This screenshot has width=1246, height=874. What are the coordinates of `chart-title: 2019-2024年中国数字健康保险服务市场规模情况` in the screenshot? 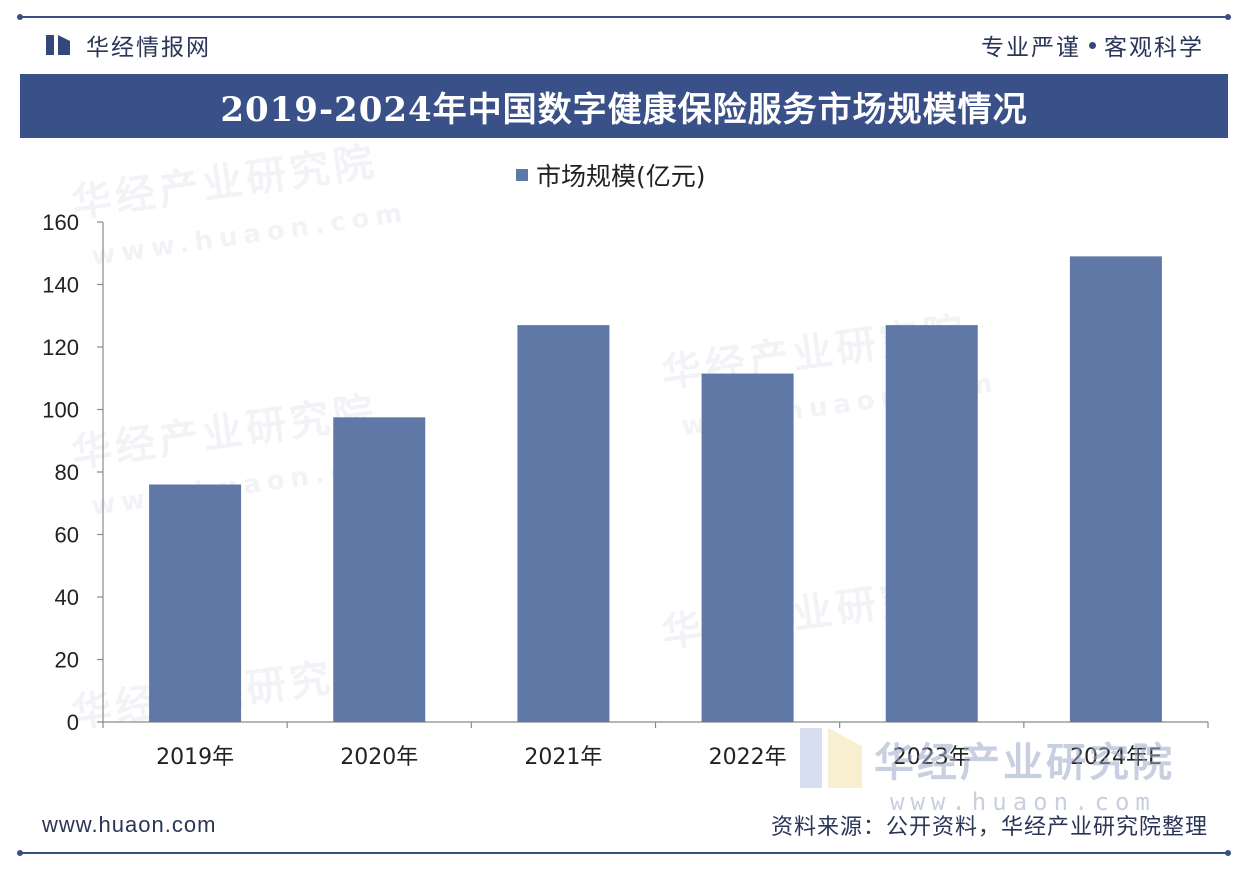 It's located at (624, 109).